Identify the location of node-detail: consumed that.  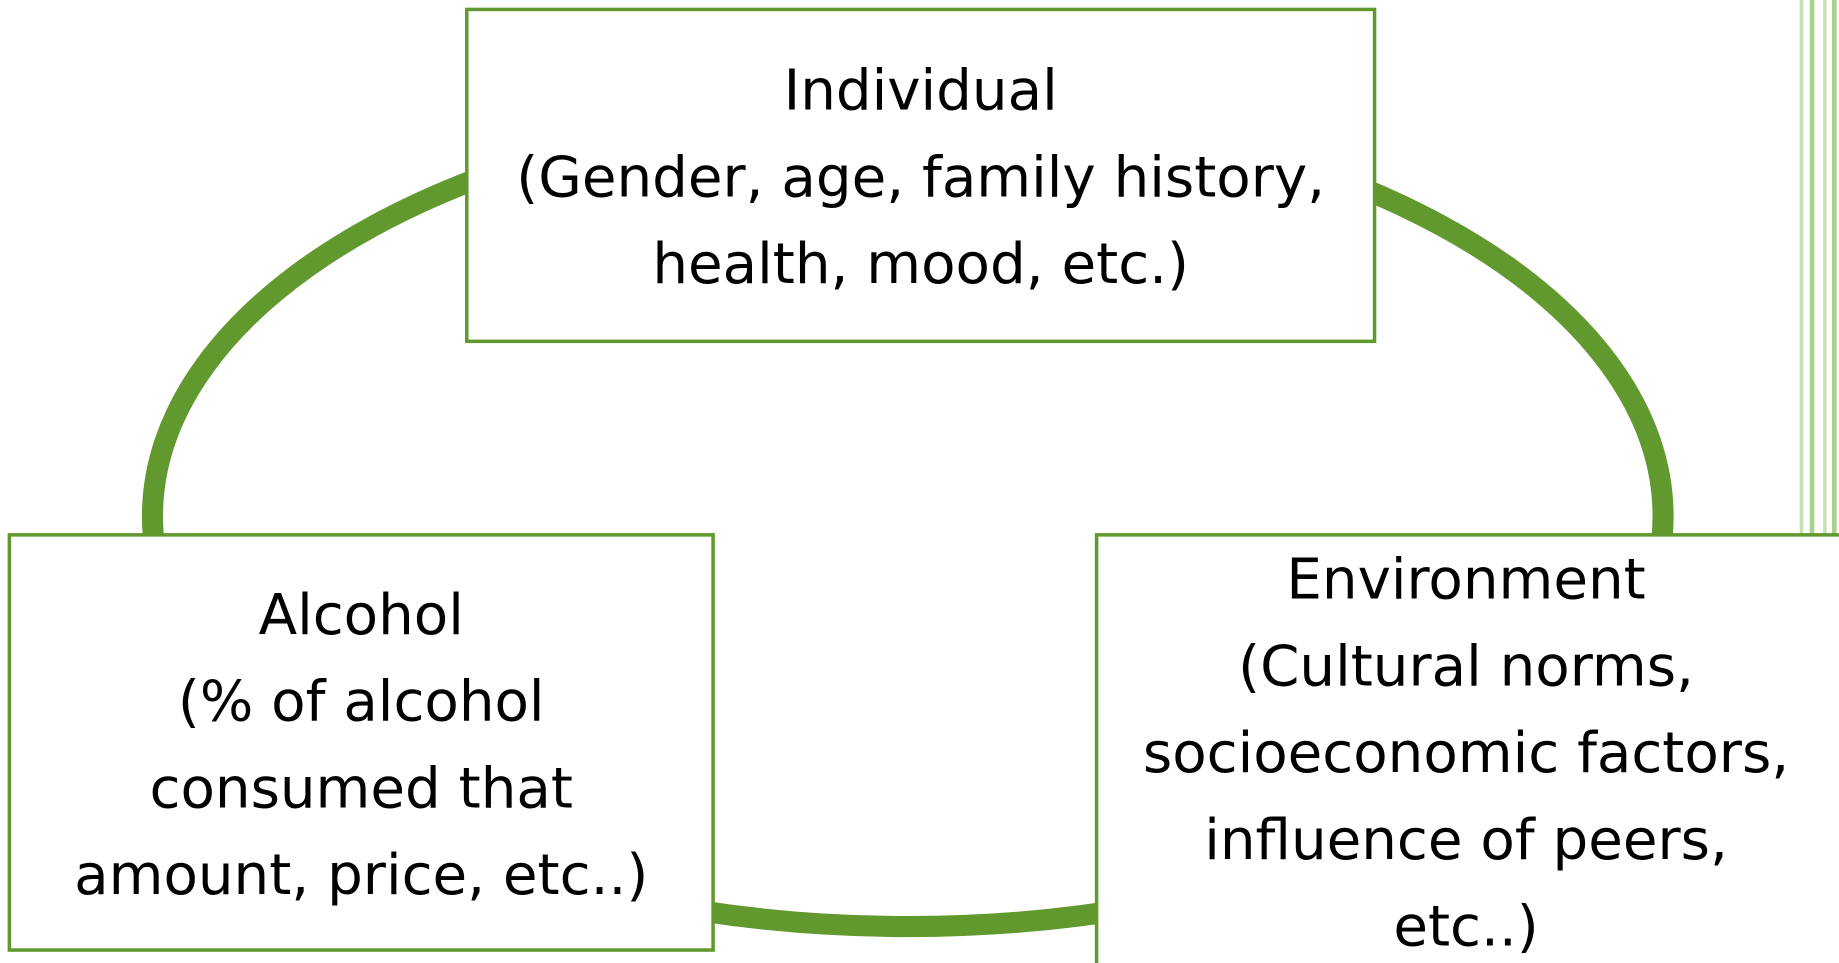
(361, 788).